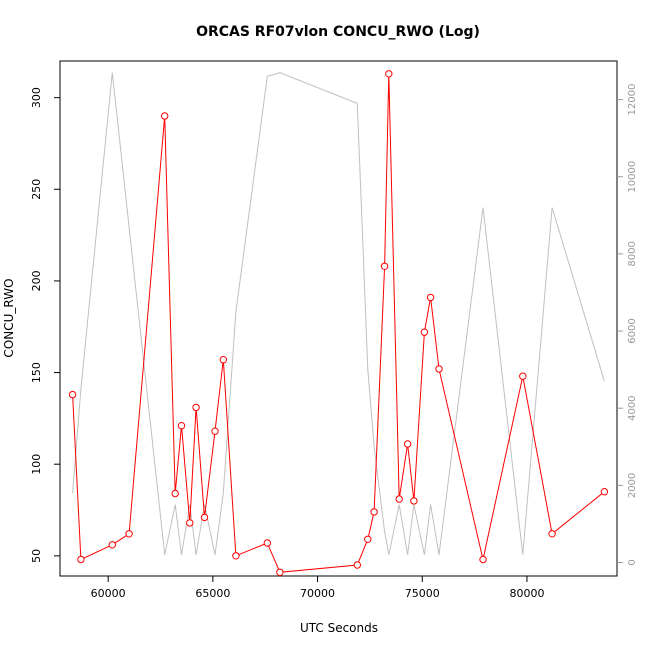 Image resolution: width=650 pixels, height=650 pixels. I want to click on y2-tick-label: 4000, so click(632, 407).